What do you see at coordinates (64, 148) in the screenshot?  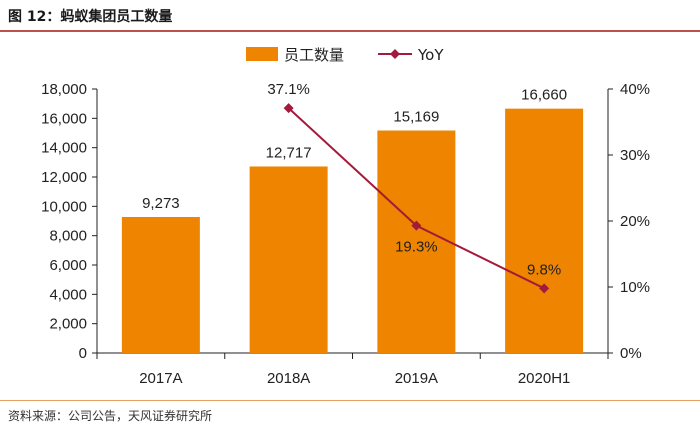 I see `y-left-tick-label: 14,000` at bounding box center [64, 148].